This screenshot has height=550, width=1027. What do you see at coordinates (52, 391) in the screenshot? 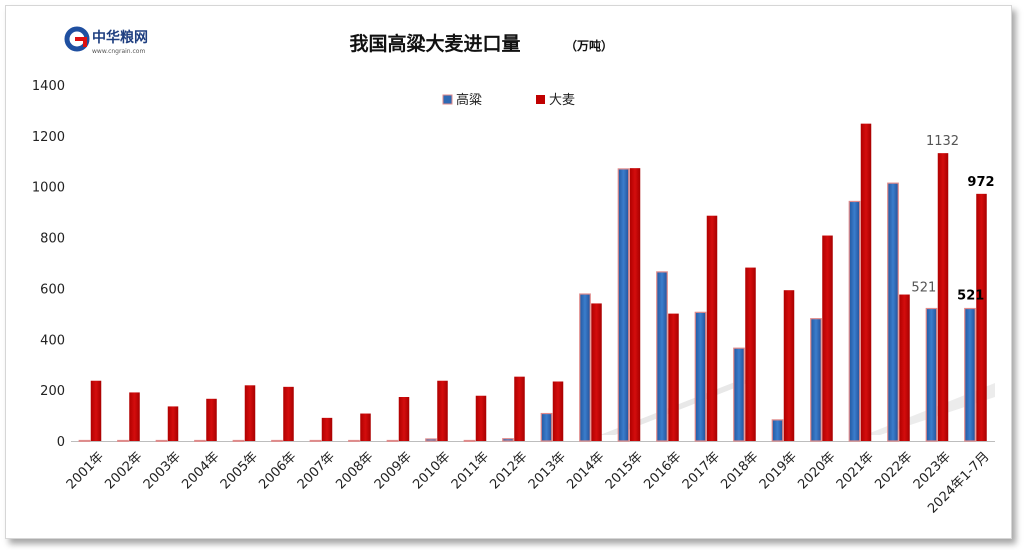
I see `y-tick-label: 200` at bounding box center [52, 391].